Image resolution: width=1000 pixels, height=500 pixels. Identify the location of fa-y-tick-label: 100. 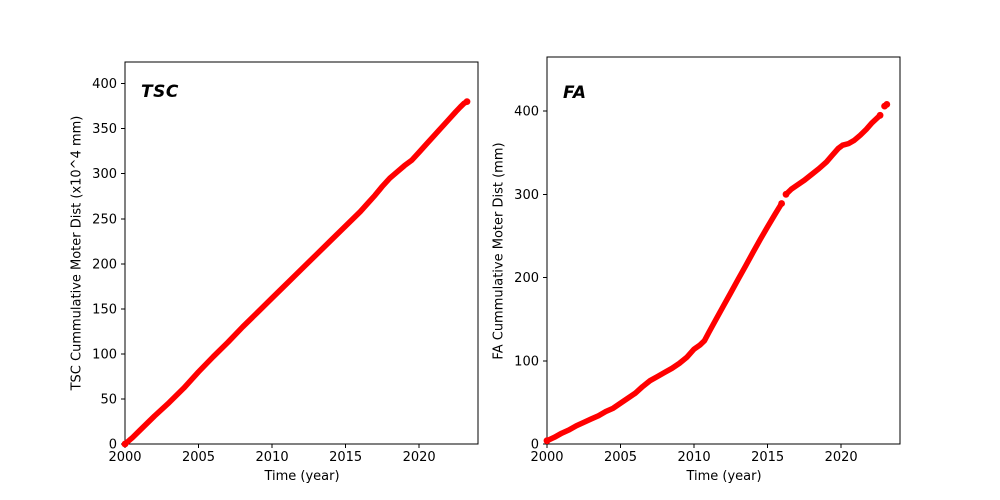
(526, 361).